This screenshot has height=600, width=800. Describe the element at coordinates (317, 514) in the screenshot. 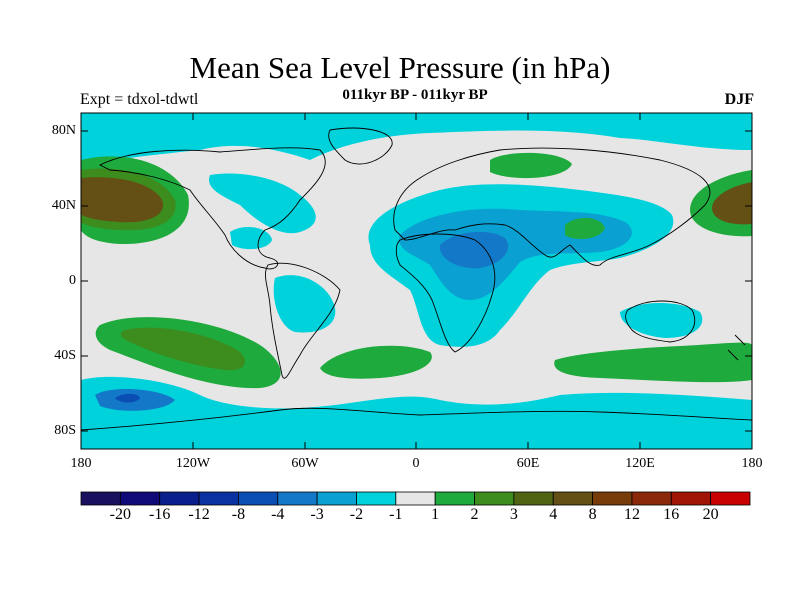

I see `colorbar-label: -3` at that location.